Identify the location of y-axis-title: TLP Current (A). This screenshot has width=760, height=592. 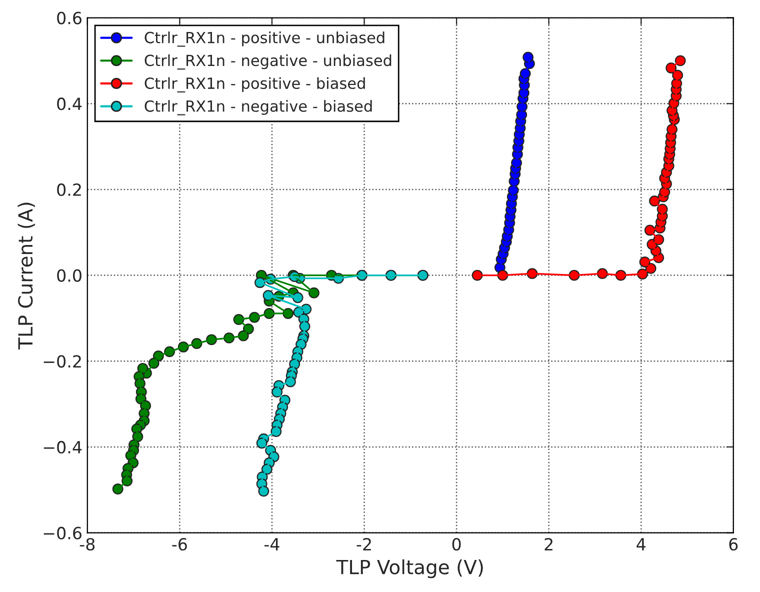
(27, 276).